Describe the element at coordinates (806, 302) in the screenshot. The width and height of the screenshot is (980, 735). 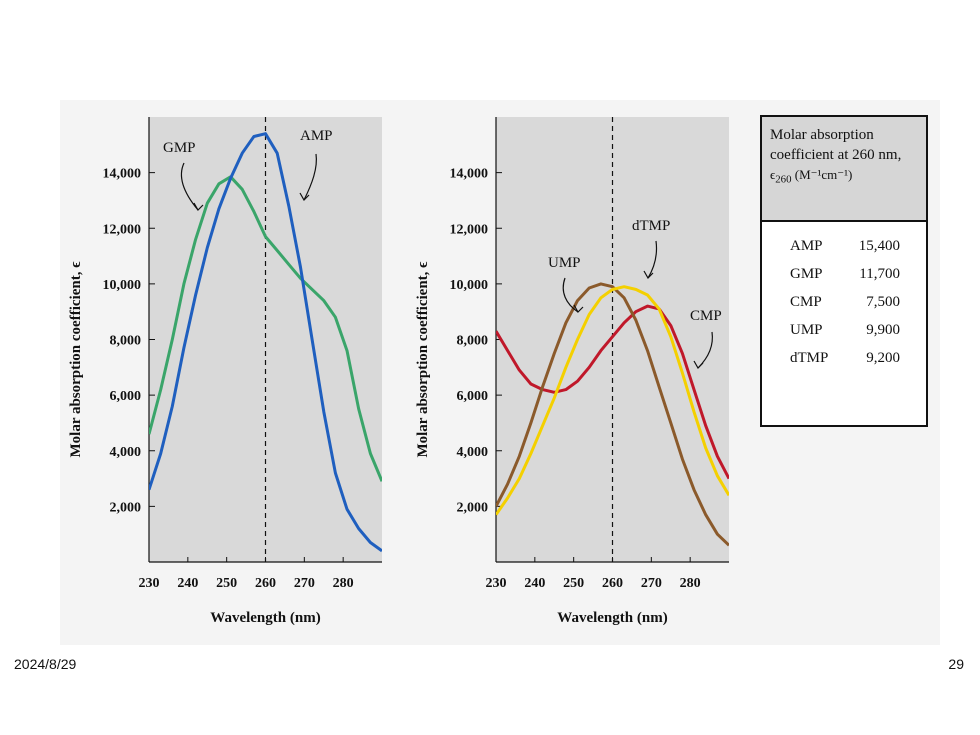
I see `table-cell-name: CMP` at that location.